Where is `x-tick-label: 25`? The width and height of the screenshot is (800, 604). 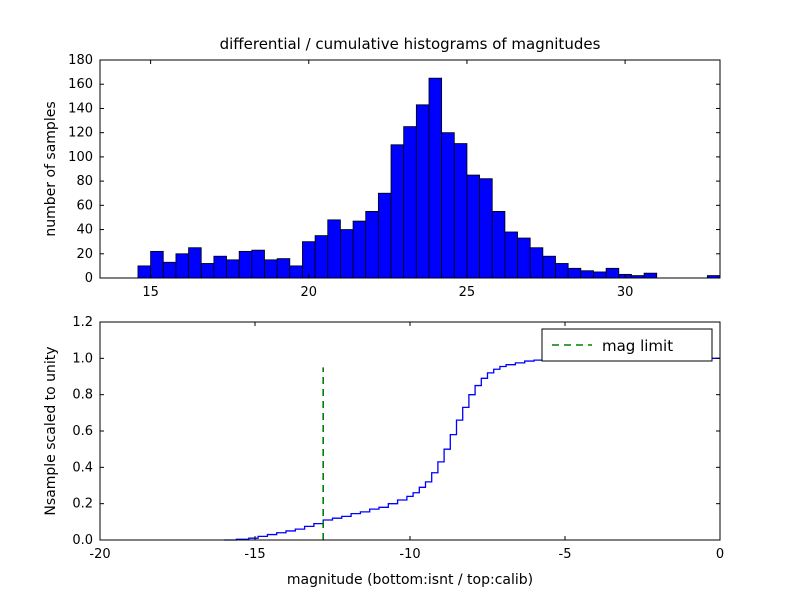
x-tick-label: 25 is located at coordinates (467, 292).